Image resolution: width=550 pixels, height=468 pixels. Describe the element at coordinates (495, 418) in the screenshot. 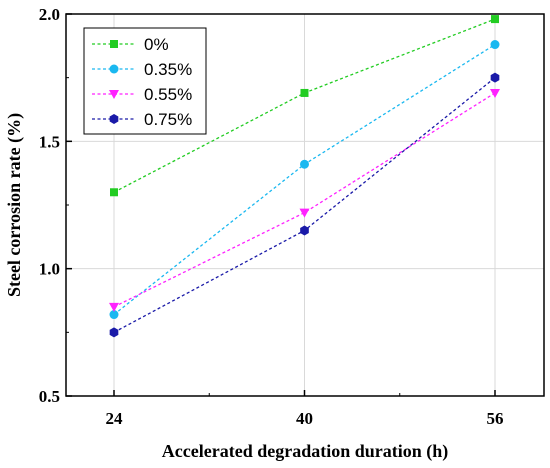

I see `x-tick-label: 56` at that location.